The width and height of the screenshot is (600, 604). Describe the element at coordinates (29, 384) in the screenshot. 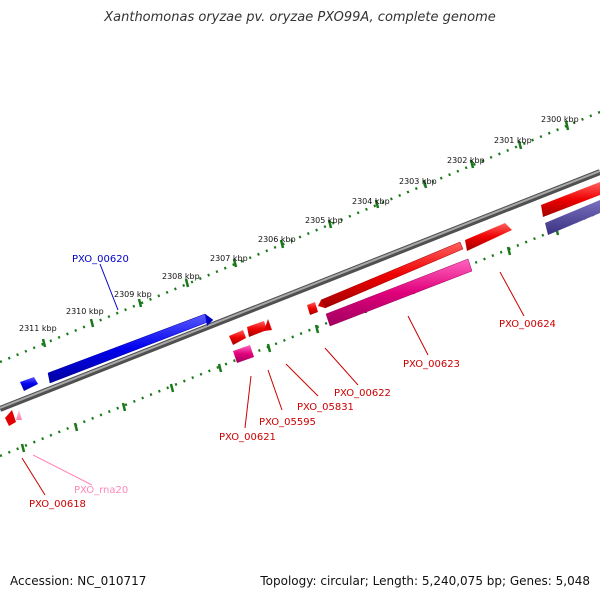

I see `gene-small-blue` at that location.